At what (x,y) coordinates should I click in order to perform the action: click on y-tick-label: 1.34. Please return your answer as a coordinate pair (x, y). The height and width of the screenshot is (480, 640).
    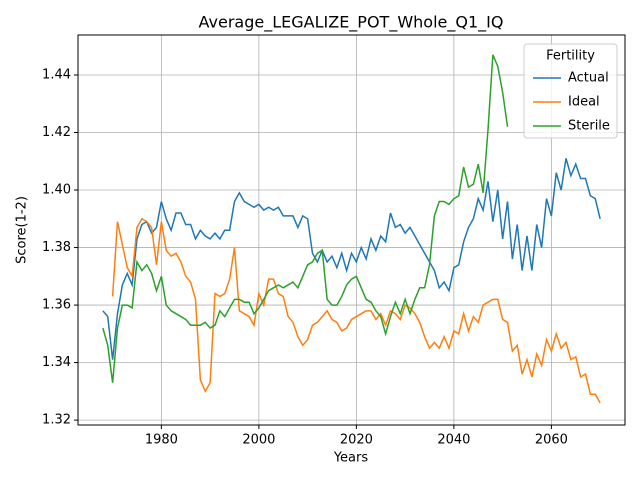
    Looking at the image, I should click on (56, 362).